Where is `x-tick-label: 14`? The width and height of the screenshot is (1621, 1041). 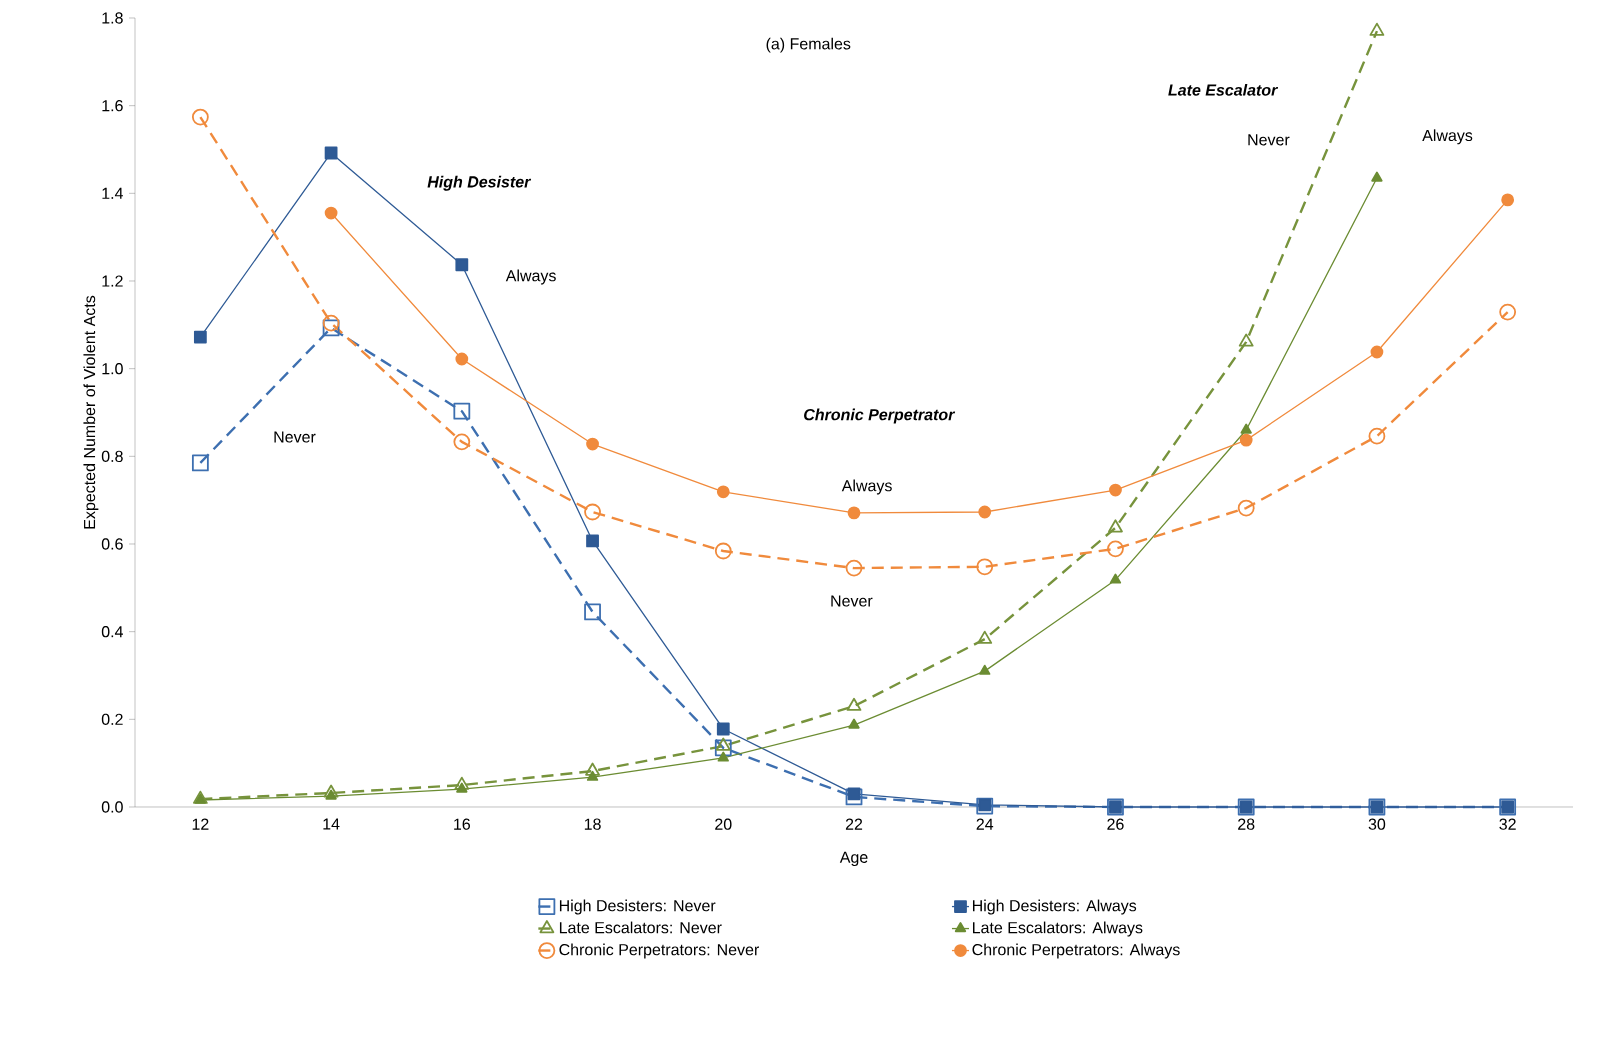
x-tick-label: 14 is located at coordinates (331, 824).